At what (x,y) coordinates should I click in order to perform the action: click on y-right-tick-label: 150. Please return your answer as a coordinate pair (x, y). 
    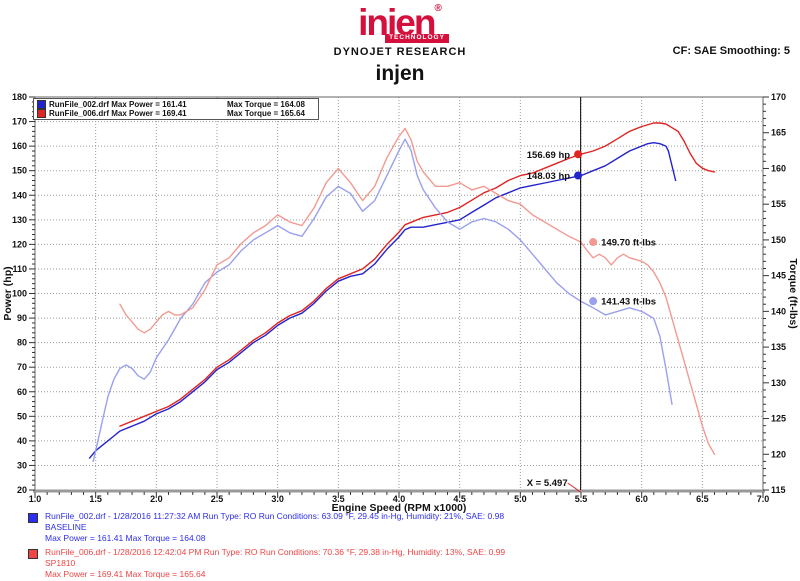
    Looking at the image, I should click on (778, 240).